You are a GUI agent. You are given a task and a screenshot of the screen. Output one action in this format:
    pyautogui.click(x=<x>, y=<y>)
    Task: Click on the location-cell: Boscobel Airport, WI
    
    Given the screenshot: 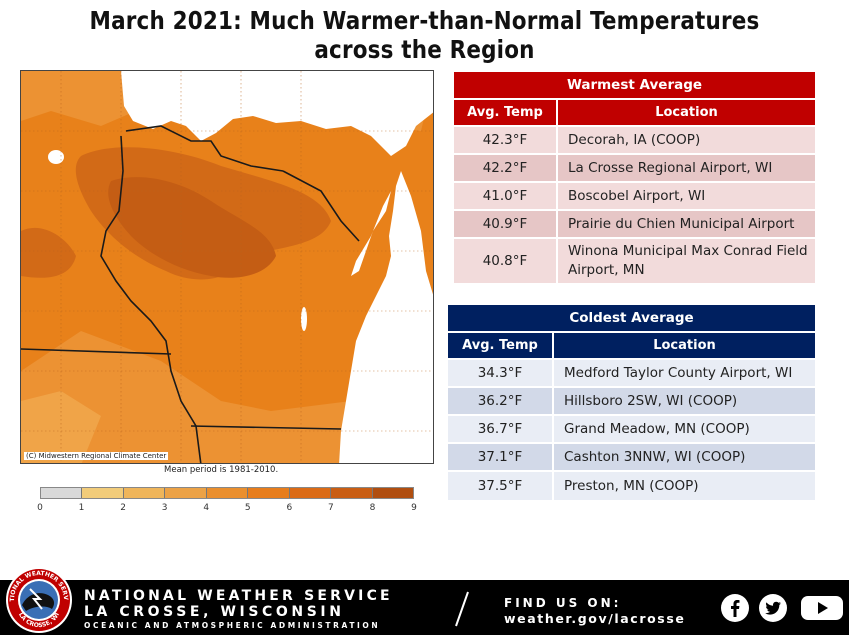 What is the action you would take?
    pyautogui.click(x=686, y=196)
    